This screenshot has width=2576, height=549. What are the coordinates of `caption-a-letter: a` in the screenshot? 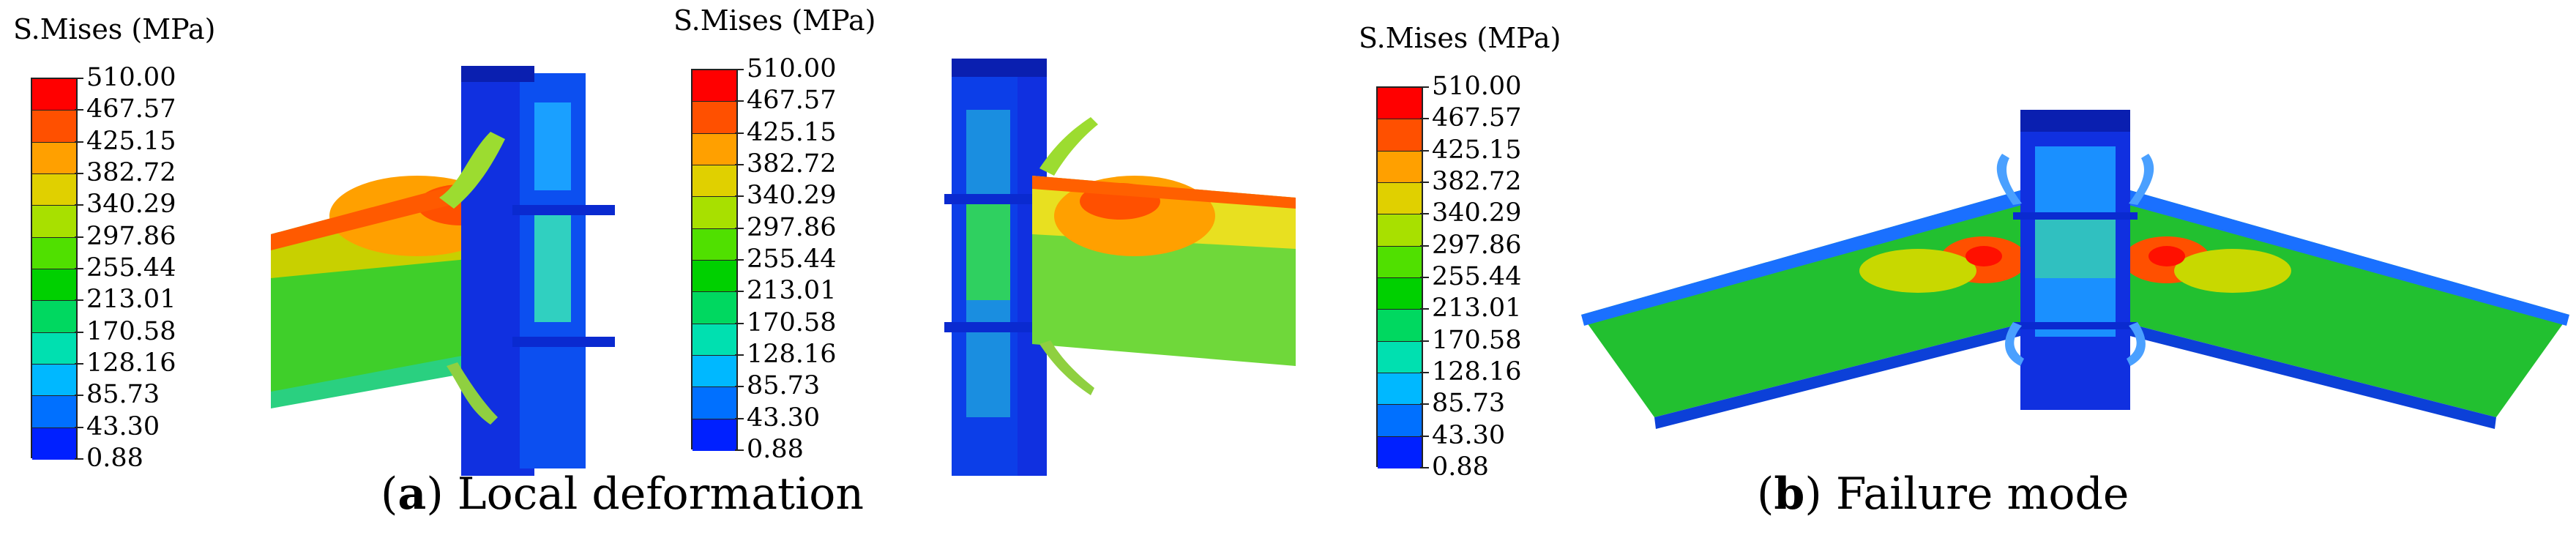 It's located at (412, 494).